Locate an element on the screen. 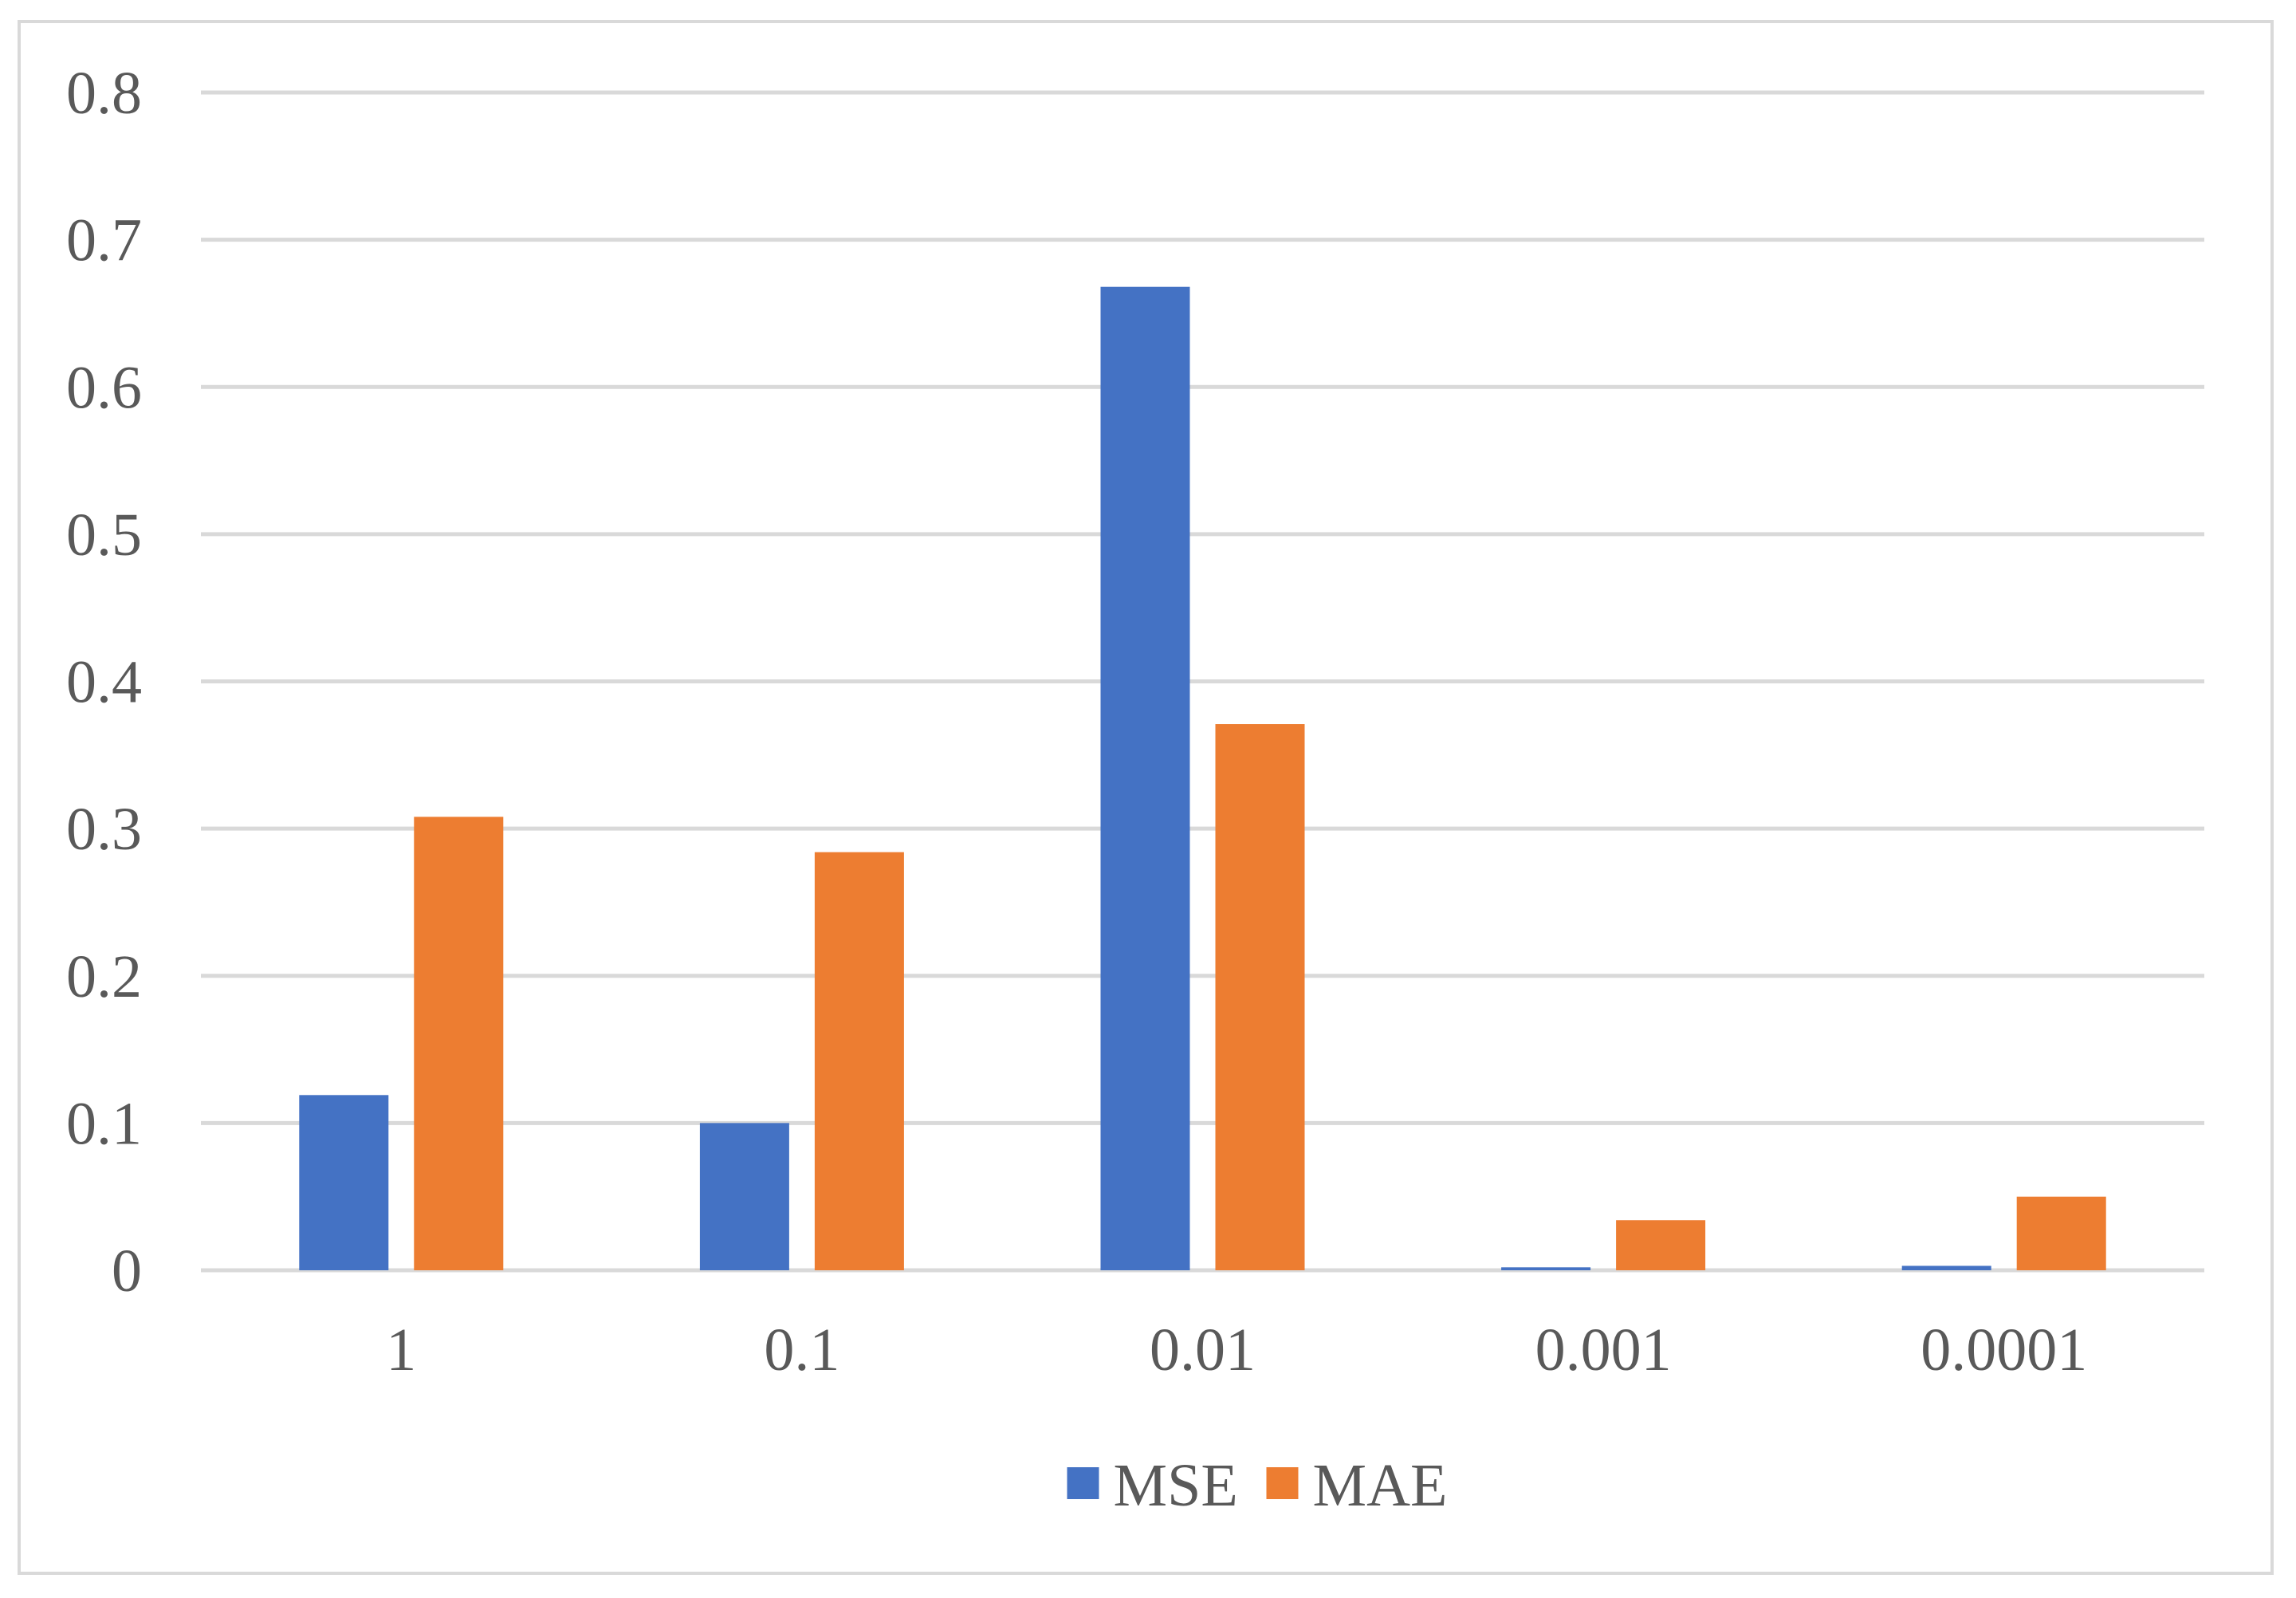 This screenshot has width=2296, height=1598. y-tick-label: 0.7 is located at coordinates (104, 240).